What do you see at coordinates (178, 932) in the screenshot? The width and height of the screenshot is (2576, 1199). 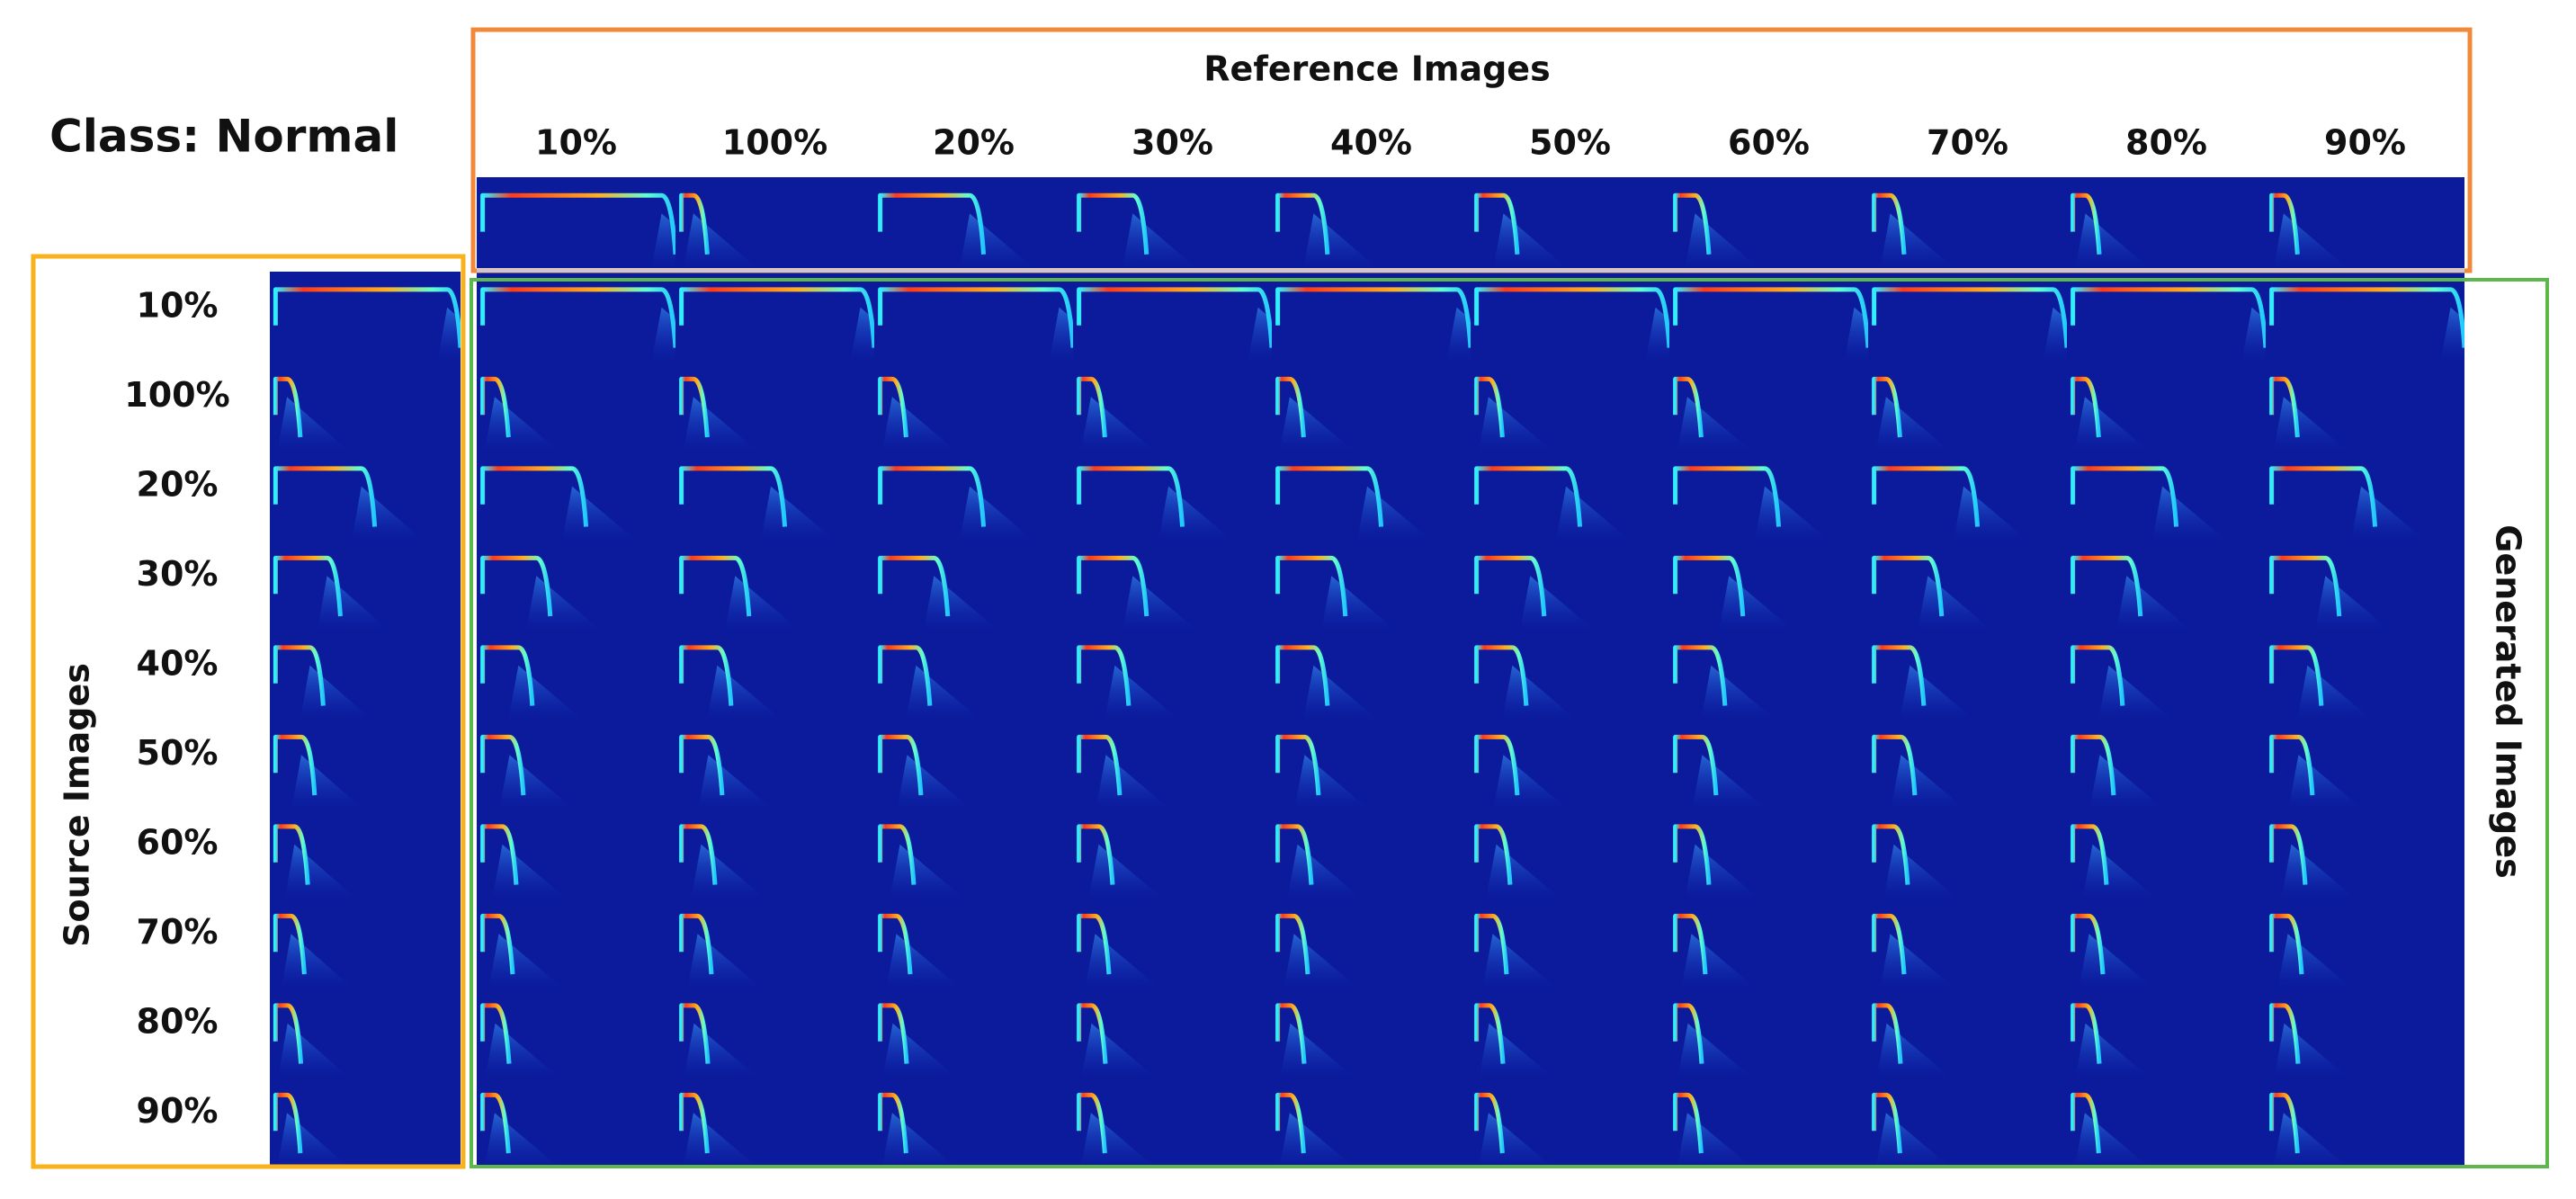 I see `source-label: 70%` at bounding box center [178, 932].